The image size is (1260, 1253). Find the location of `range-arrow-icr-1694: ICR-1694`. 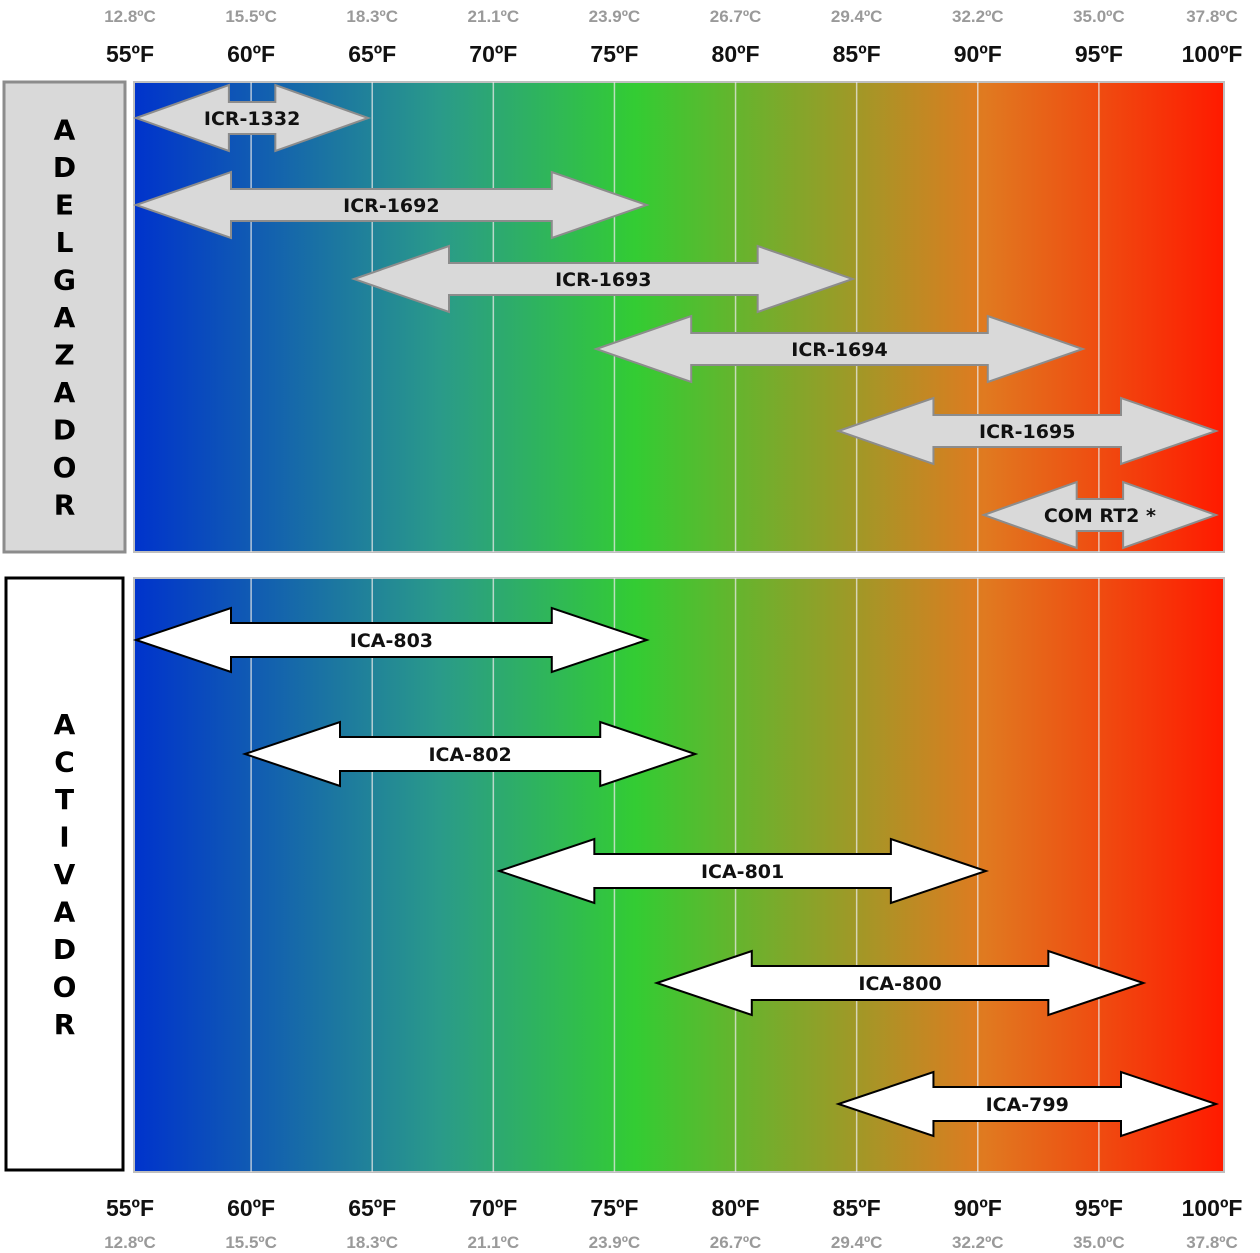

range-arrow-icr-1694: ICR-1694 is located at coordinates (839, 349).